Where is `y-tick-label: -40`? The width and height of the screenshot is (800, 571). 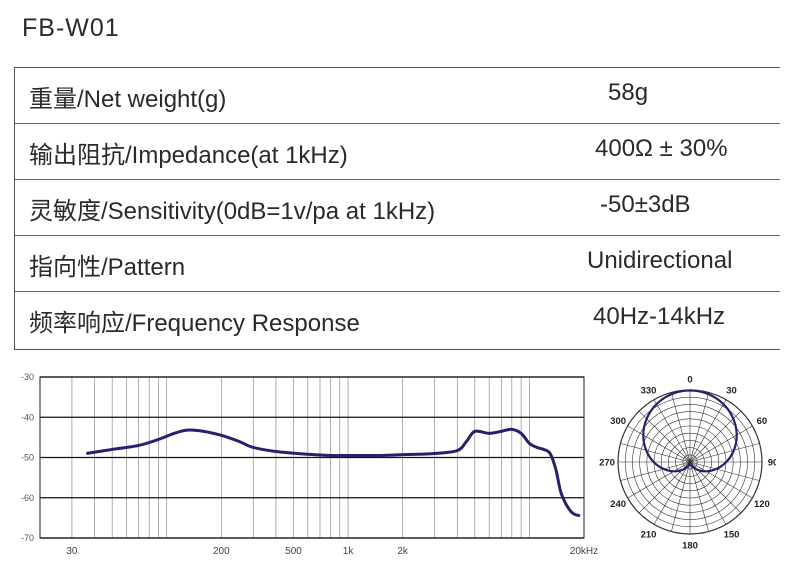 y-tick-label: -40 is located at coordinates (27, 417).